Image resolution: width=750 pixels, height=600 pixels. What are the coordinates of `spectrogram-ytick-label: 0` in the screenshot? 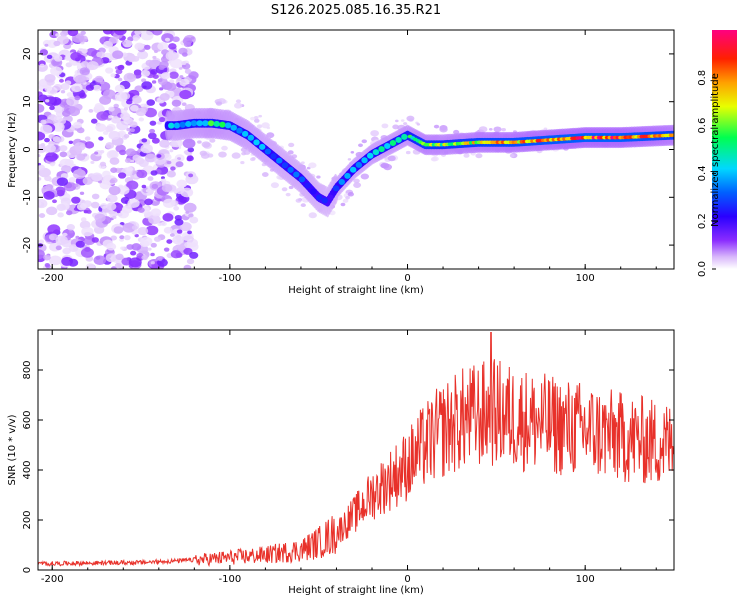 It's located at (27, 149).